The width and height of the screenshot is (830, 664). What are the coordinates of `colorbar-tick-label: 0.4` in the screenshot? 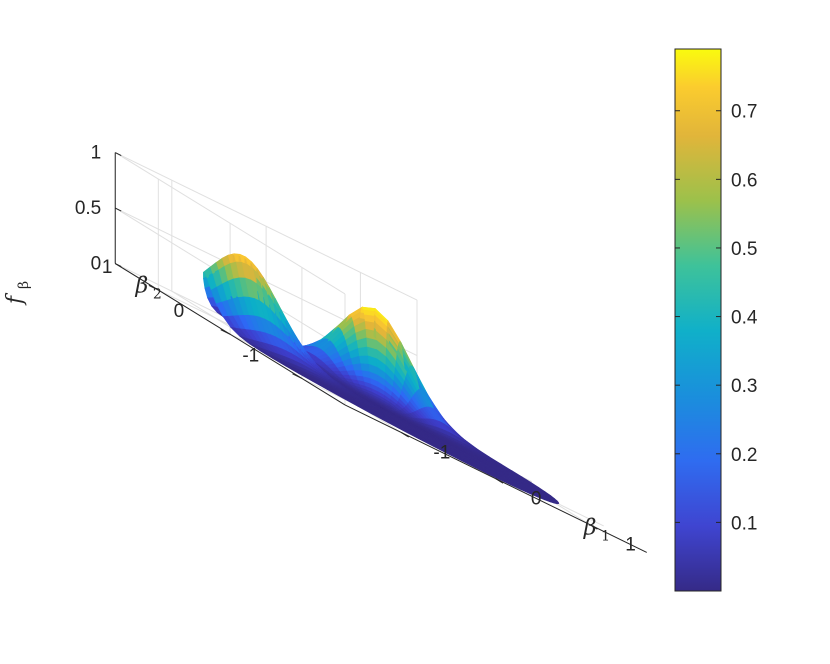 It's located at (744, 318).